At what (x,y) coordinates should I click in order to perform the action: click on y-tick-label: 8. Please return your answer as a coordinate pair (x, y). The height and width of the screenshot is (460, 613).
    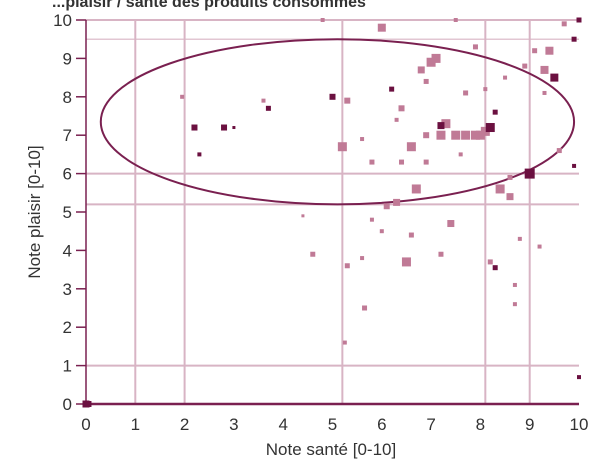
    Looking at the image, I should click on (67, 97).